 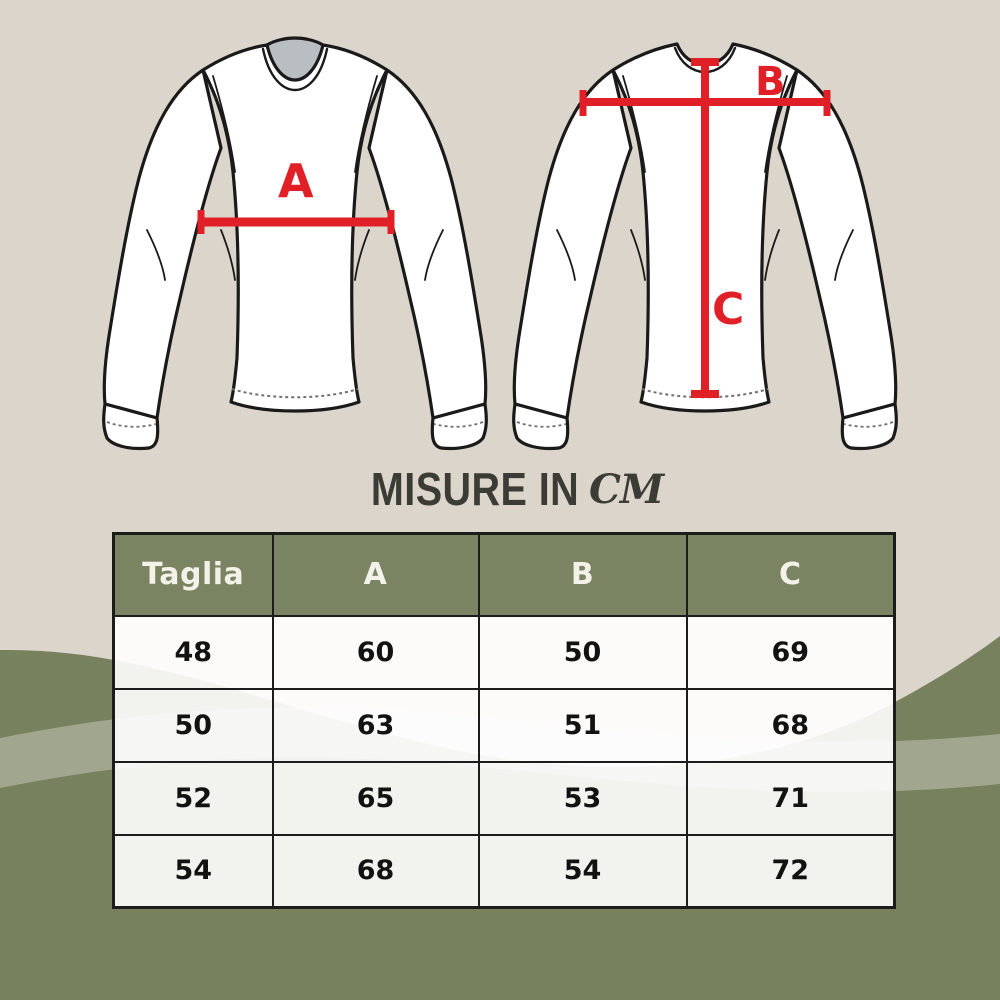 What do you see at coordinates (582, 725) in the screenshot?
I see `cell-b: 51` at bounding box center [582, 725].